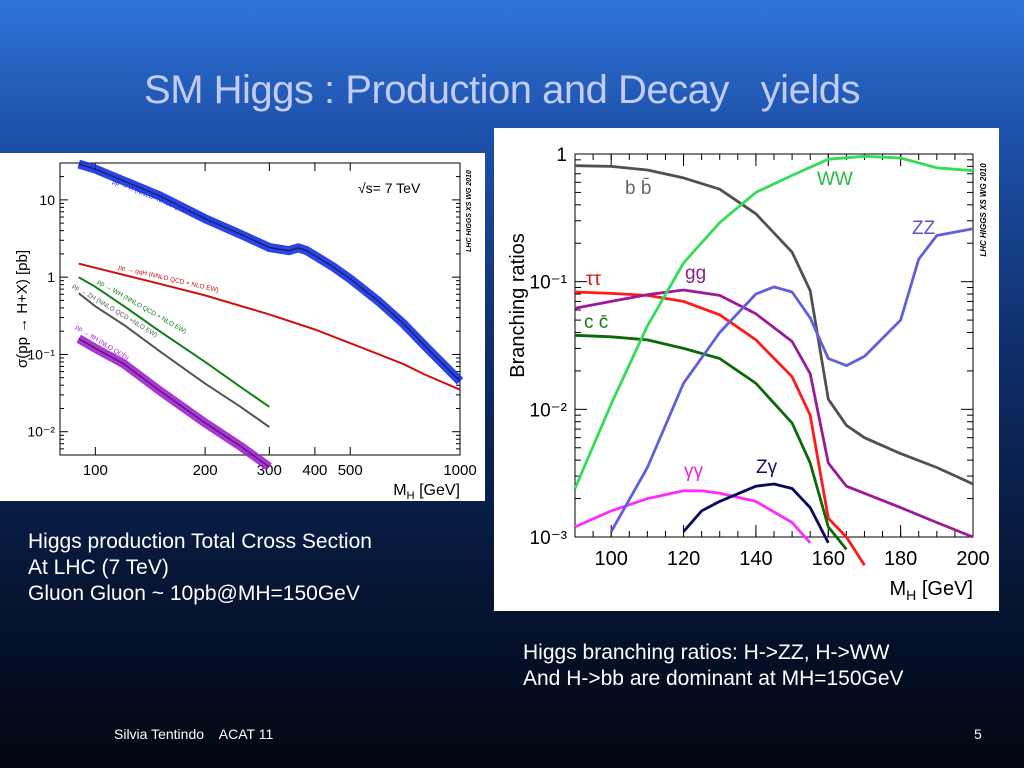 This screenshot has width=1024, height=768. Describe the element at coordinates (694, 471) in the screenshot. I see `series-label: γγ` at that location.